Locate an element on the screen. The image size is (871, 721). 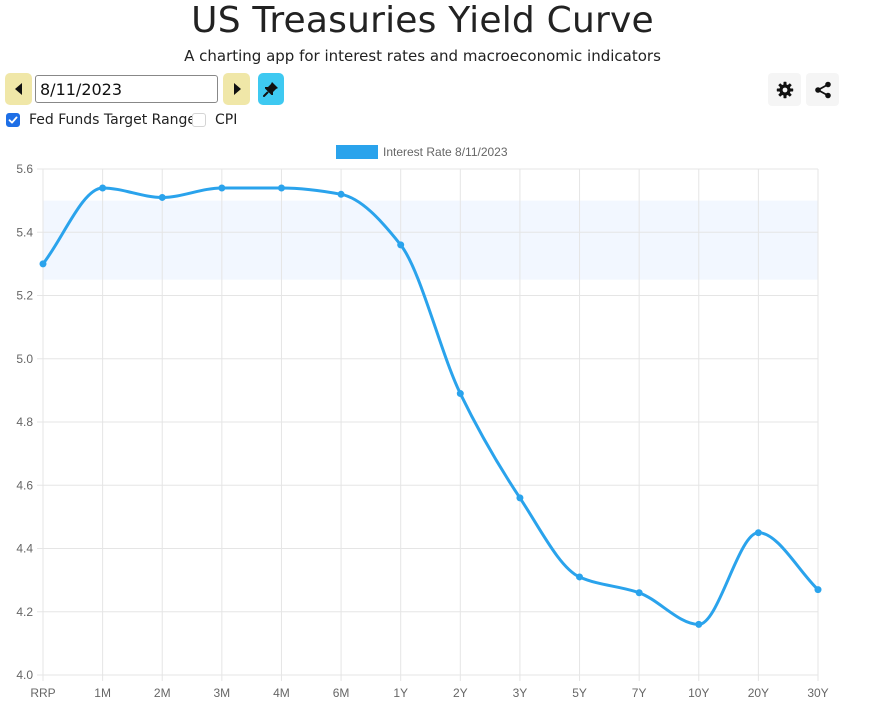
share-icon is located at coordinates (822, 89).